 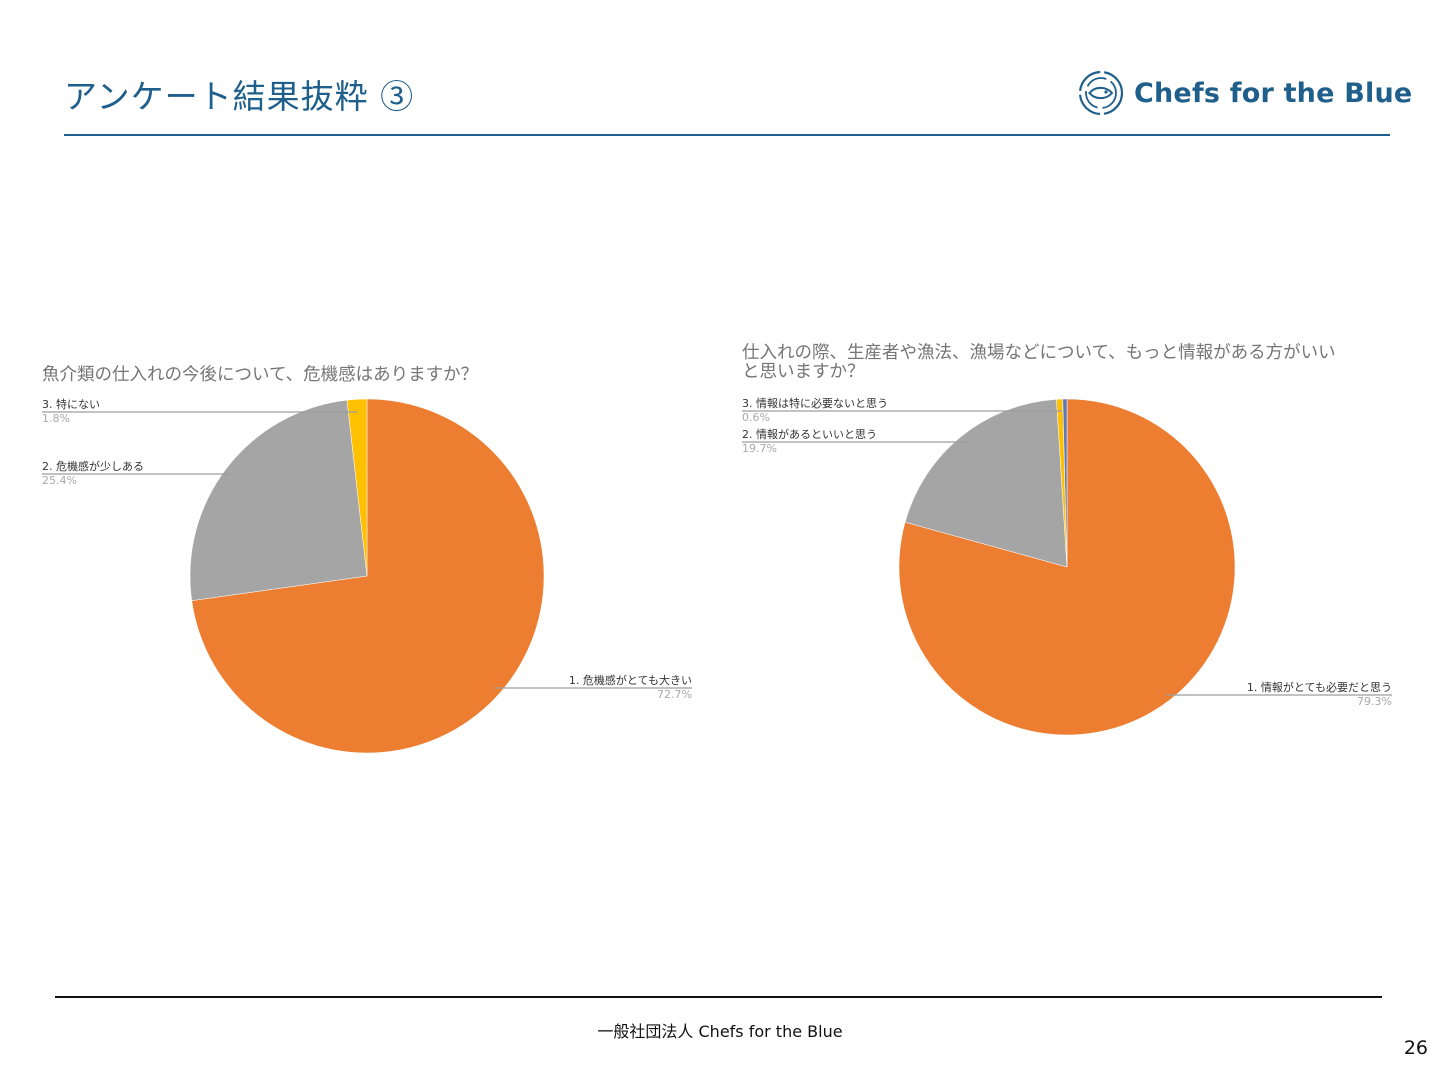 I want to click on slice-percent: 19.7%, so click(x=759, y=448).